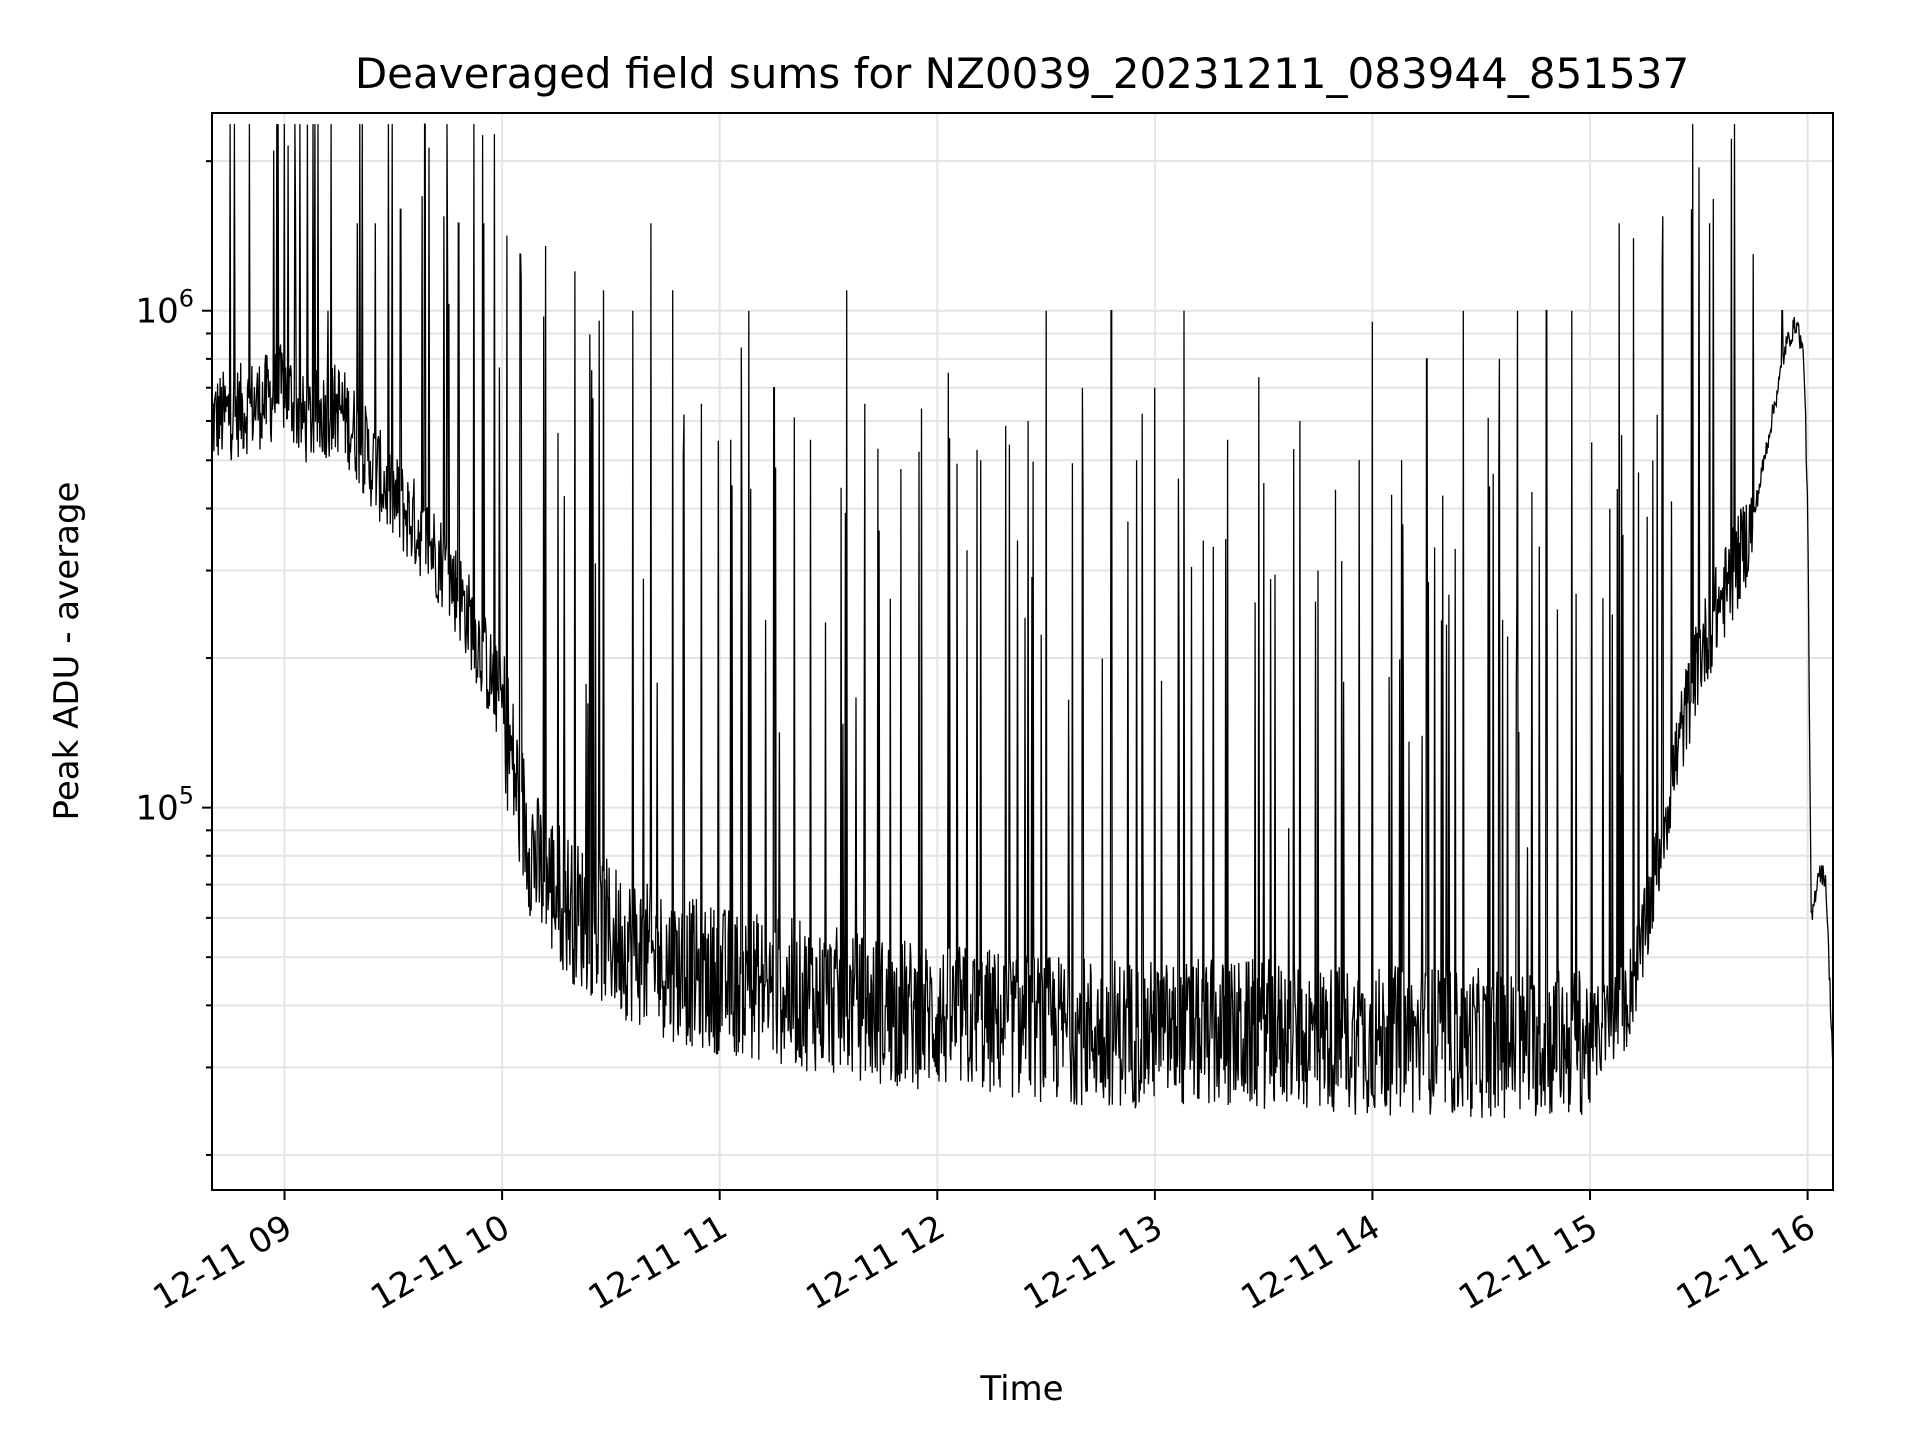  What do you see at coordinates (658, 1262) in the screenshot?
I see `x-tick-label: 12-11 11` at bounding box center [658, 1262].